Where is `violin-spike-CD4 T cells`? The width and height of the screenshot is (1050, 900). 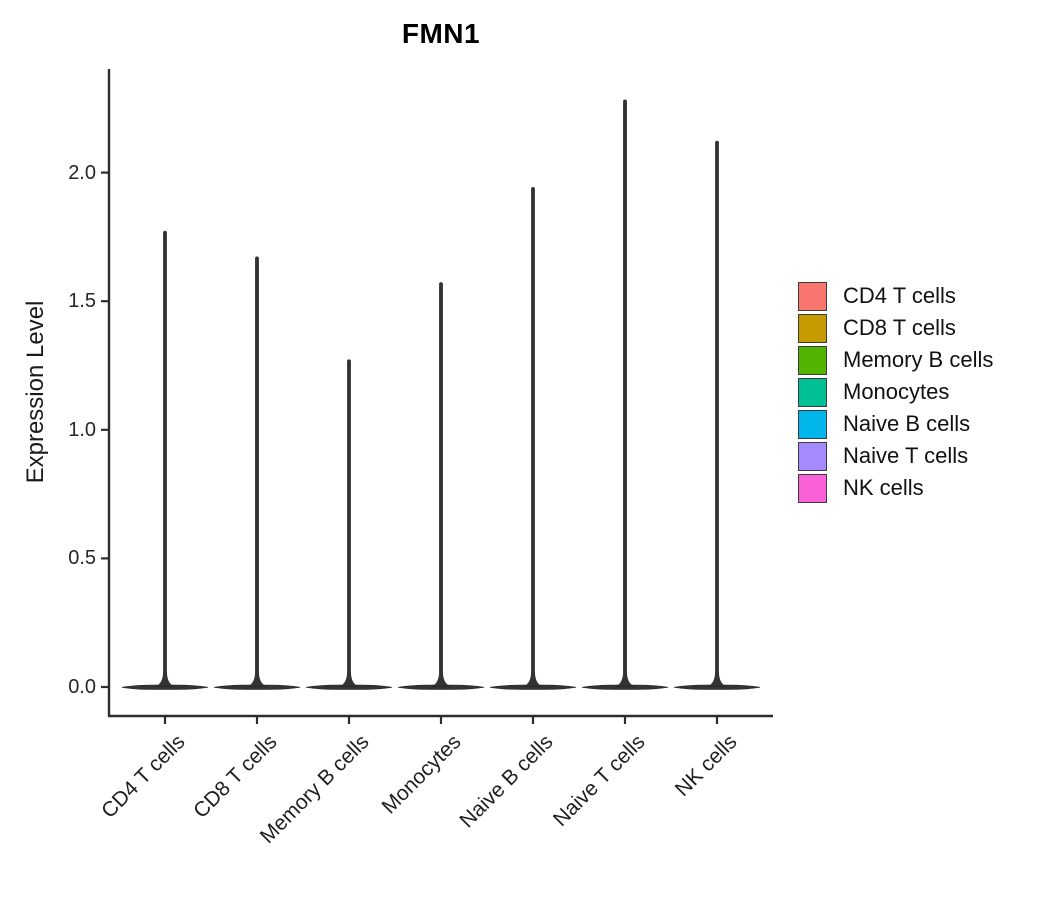
violin-spike-CD4 T cells is located at coordinates (165, 458).